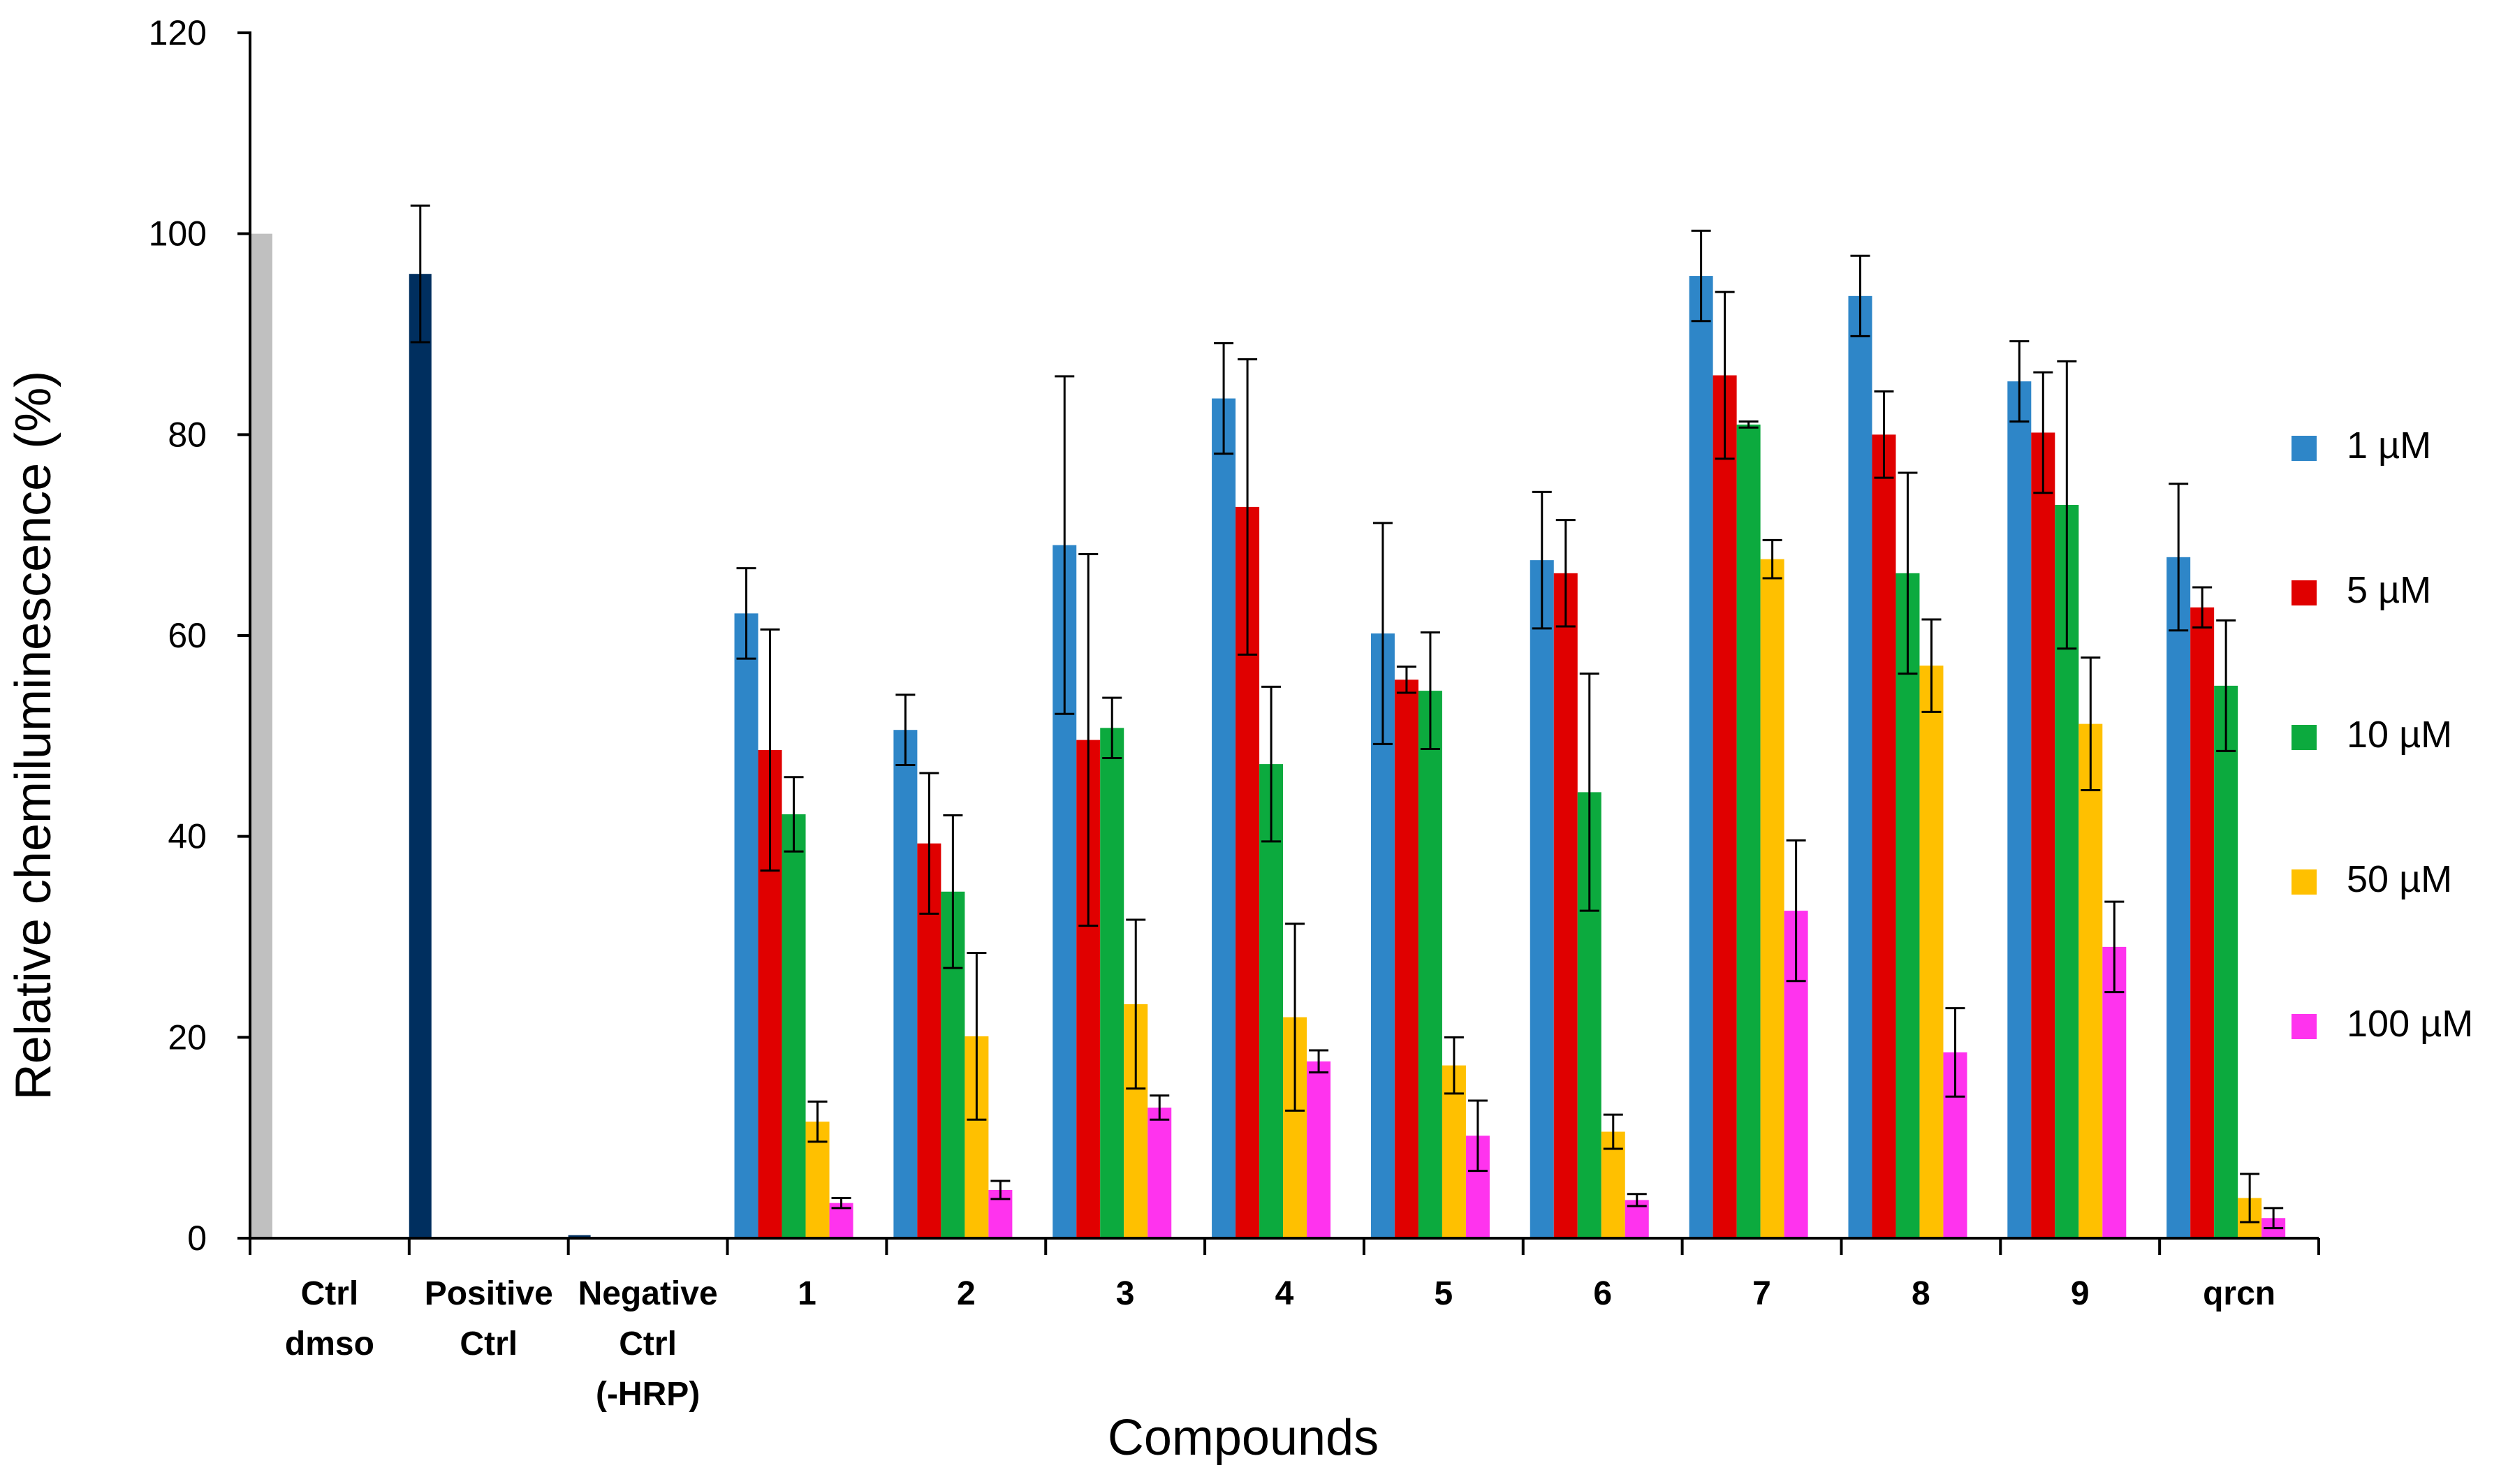 The image size is (2515, 1484). What do you see at coordinates (967, 1293) in the screenshot?
I see `x-category-label: 2` at bounding box center [967, 1293].